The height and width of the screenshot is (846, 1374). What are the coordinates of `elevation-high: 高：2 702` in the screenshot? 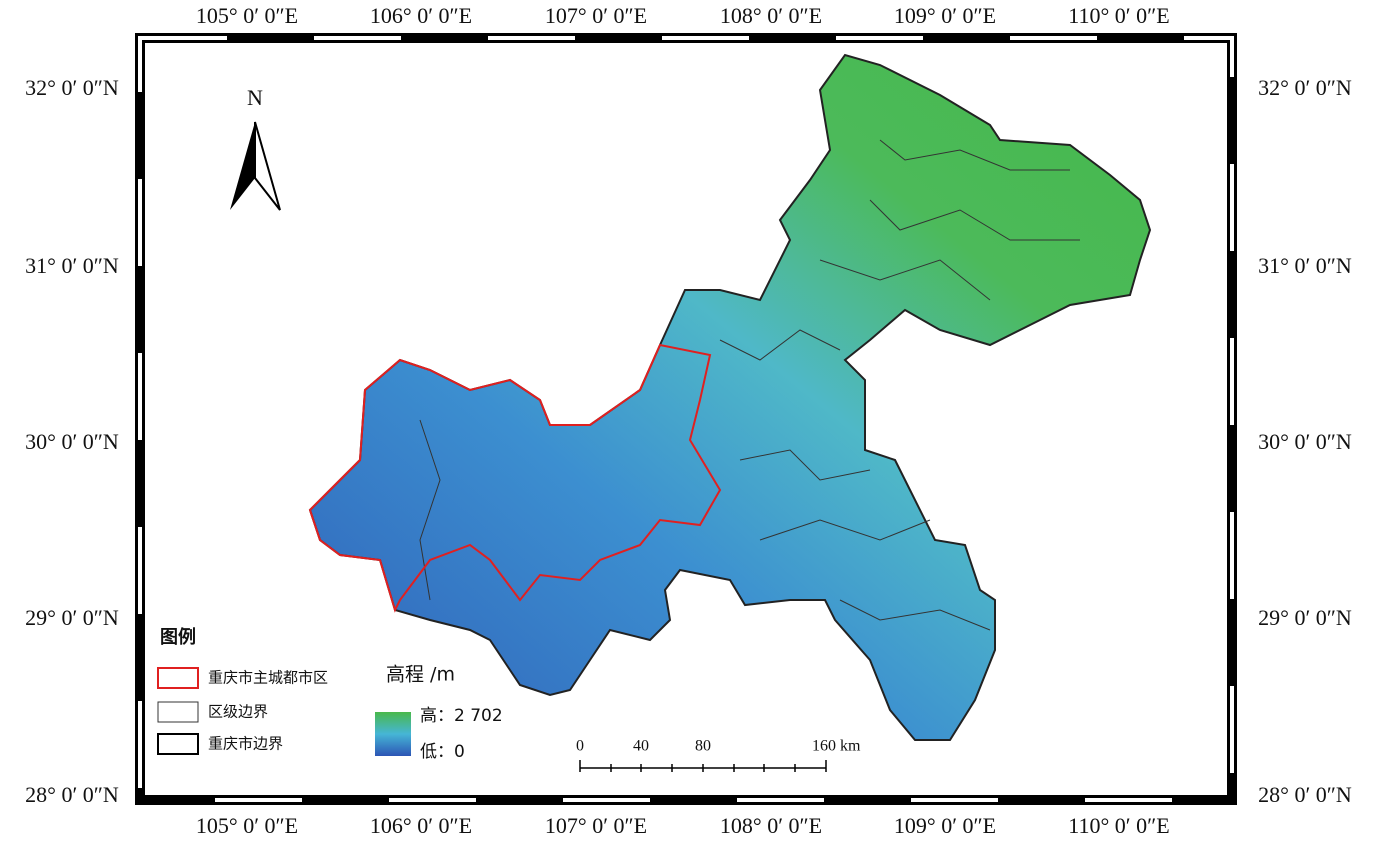 It's located at (461, 716).